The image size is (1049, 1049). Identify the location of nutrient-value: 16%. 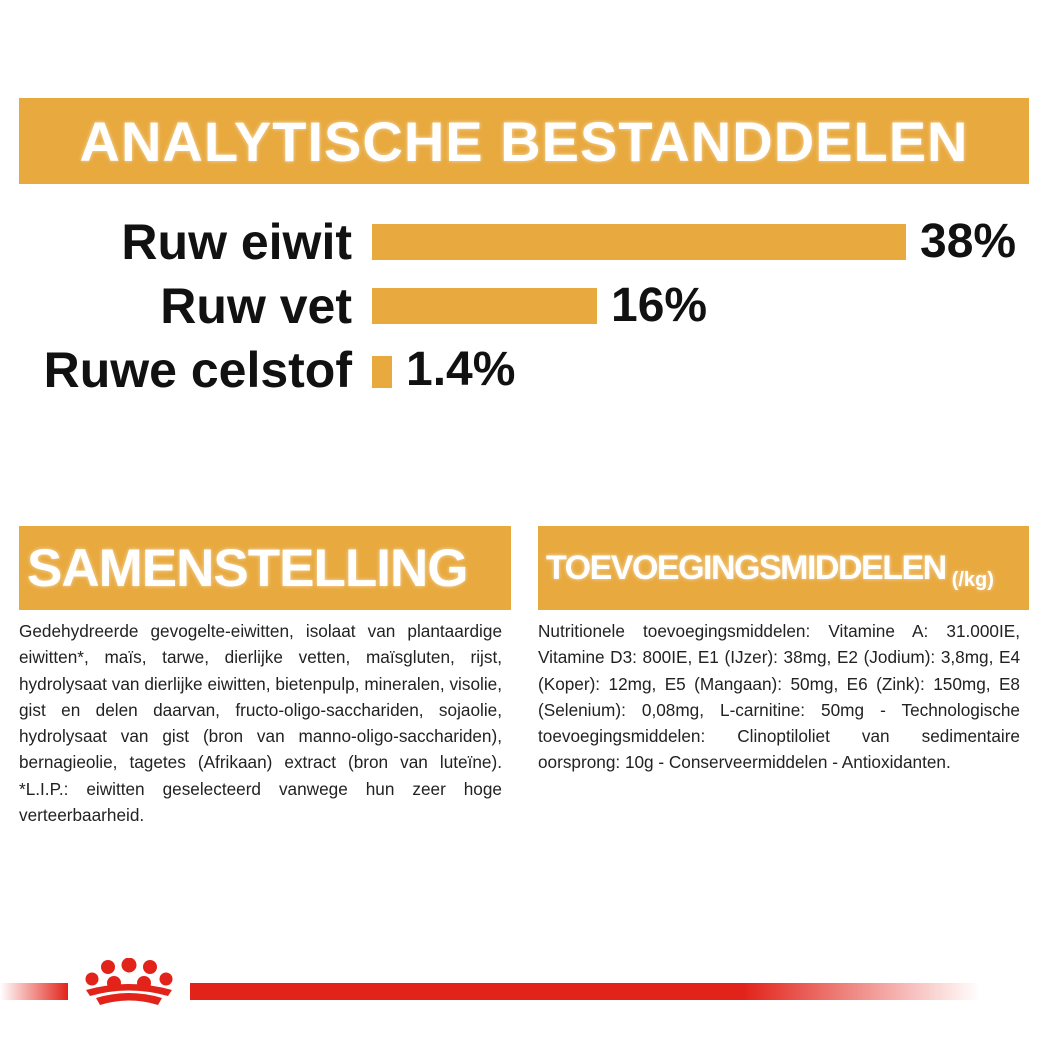
(659, 305).